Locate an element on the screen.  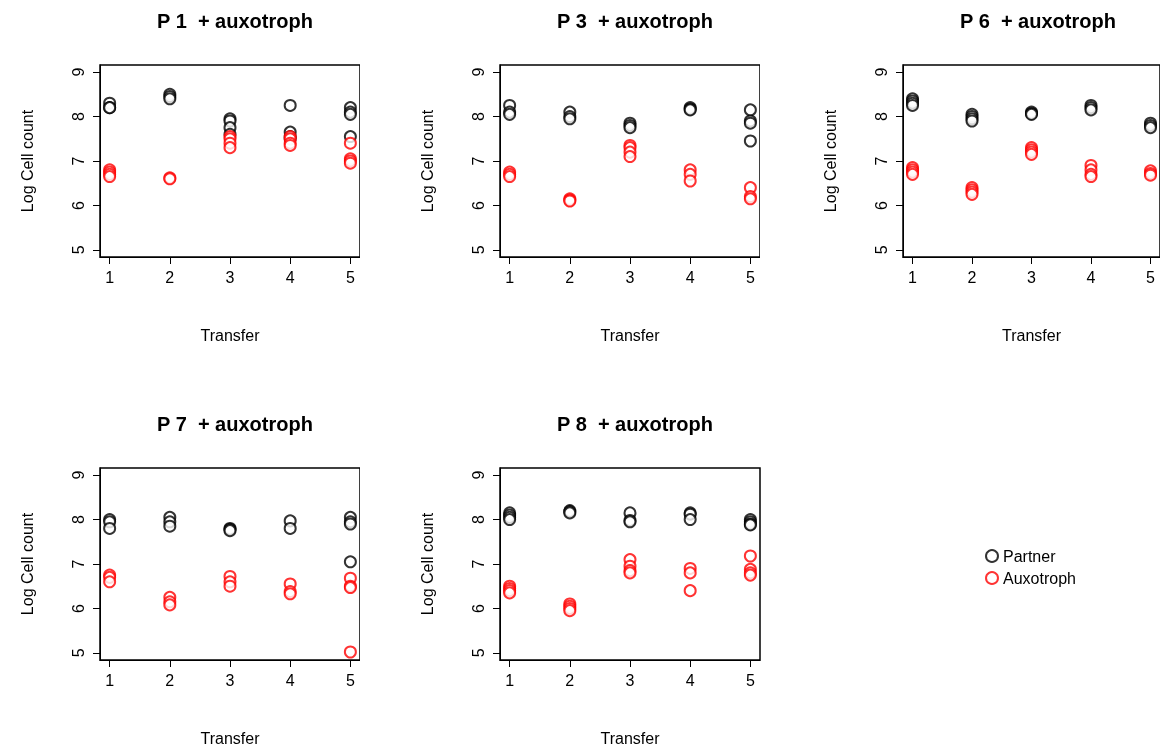
chart-title: P 6 + auxotroph is located at coordinates (1038, 21).